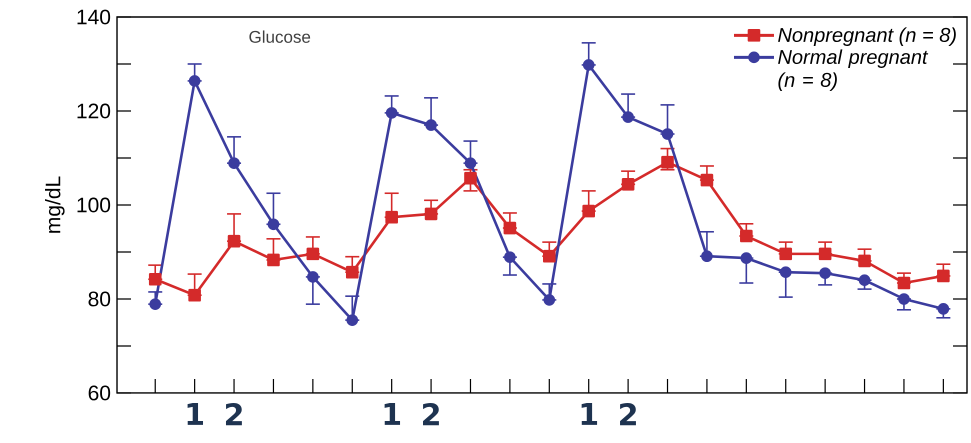 The width and height of the screenshot is (971, 443). Describe the element at coordinates (94, 17) in the screenshot. I see `y-tick-label: 140` at that location.